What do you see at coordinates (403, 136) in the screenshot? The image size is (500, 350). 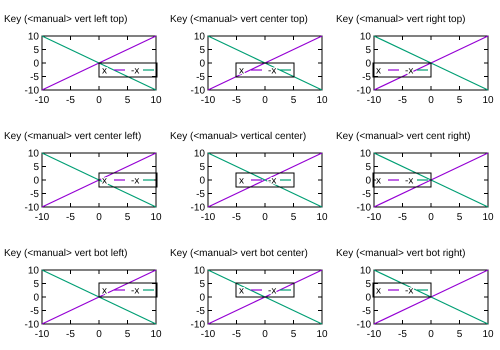 I see `chart-title: Key (<manual> vert cent right)` at bounding box center [403, 136].